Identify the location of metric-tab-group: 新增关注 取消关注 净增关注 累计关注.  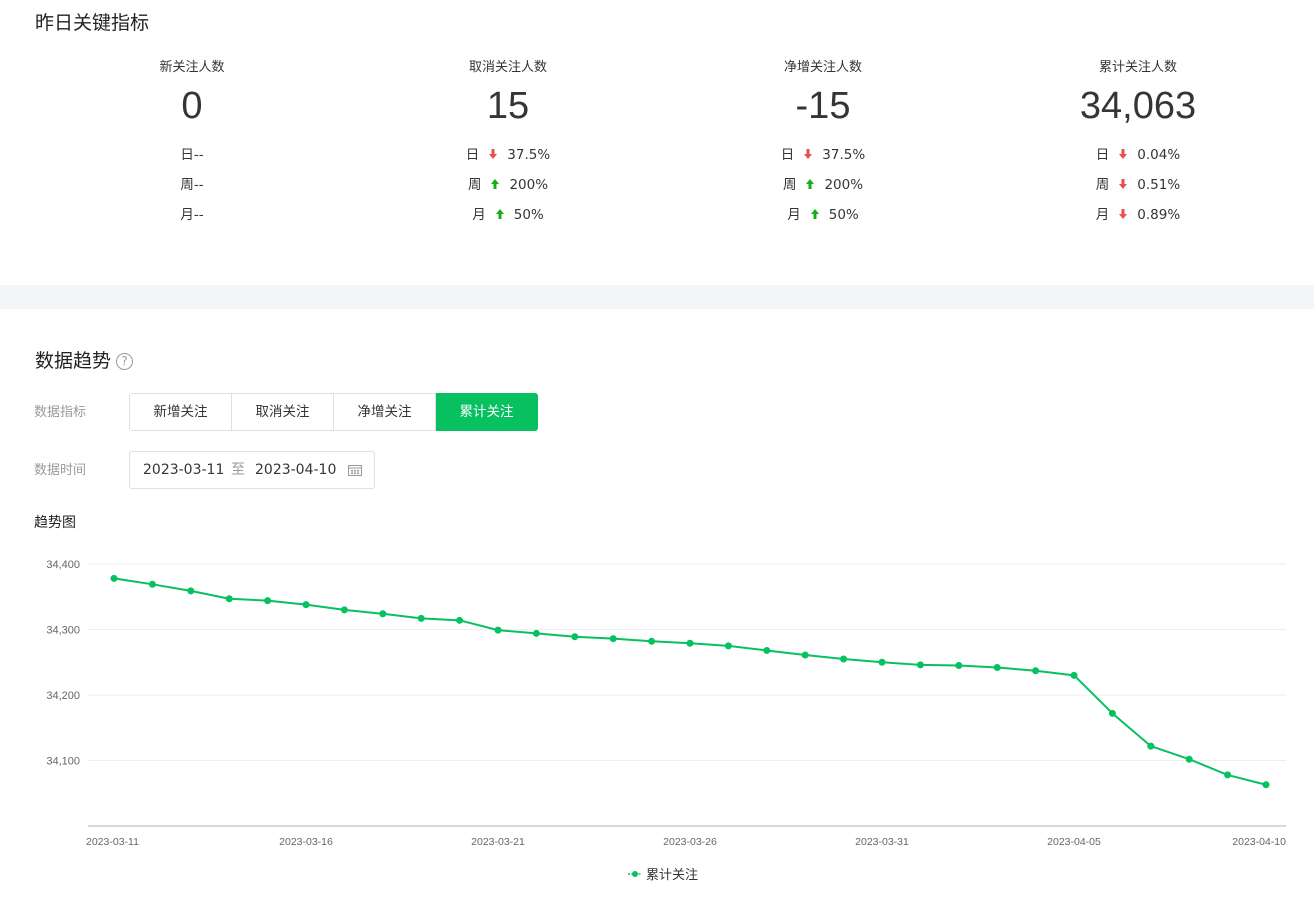
(333, 412).